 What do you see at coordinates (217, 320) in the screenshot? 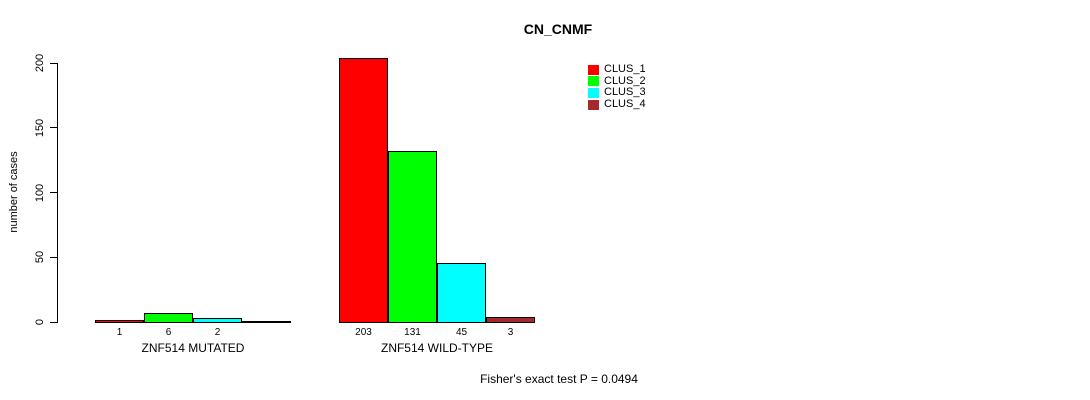
I see `bar-clus_3-group1` at bounding box center [217, 320].